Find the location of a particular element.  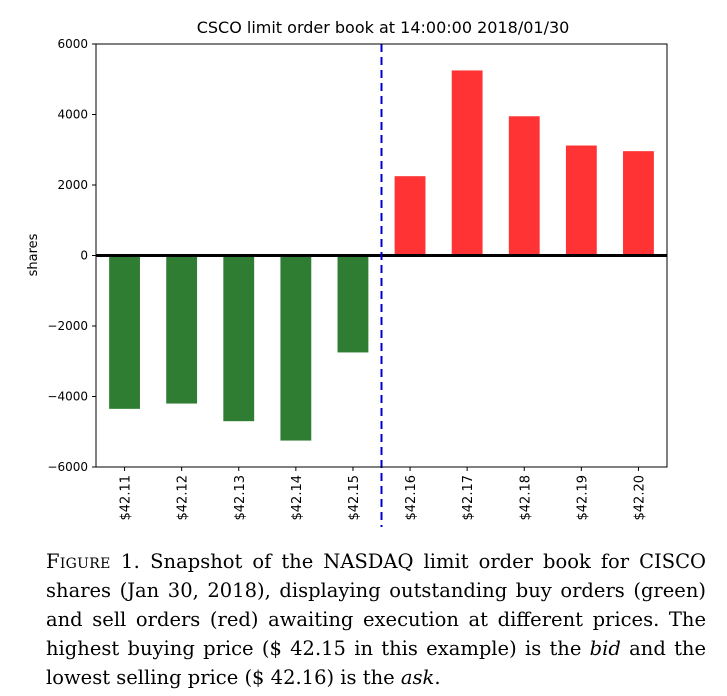

x-tick-label: $42.17 is located at coordinates (468, 498).